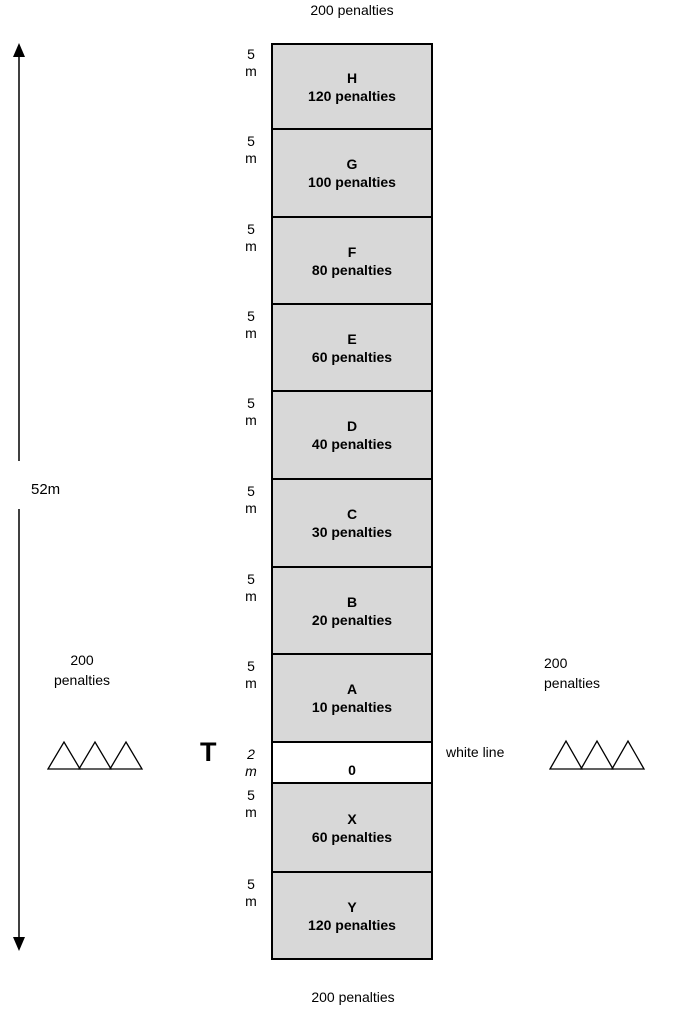 The image size is (674, 1014). Describe the element at coordinates (352, 818) in the screenshot. I see `zone-letter: X` at that location.